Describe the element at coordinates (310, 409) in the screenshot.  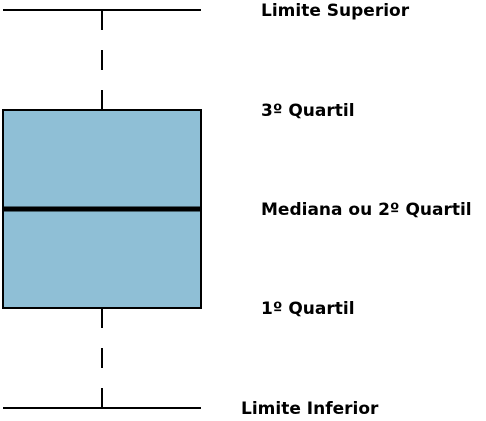
I see `lower-limit-label: Limite Inferior` at that location.